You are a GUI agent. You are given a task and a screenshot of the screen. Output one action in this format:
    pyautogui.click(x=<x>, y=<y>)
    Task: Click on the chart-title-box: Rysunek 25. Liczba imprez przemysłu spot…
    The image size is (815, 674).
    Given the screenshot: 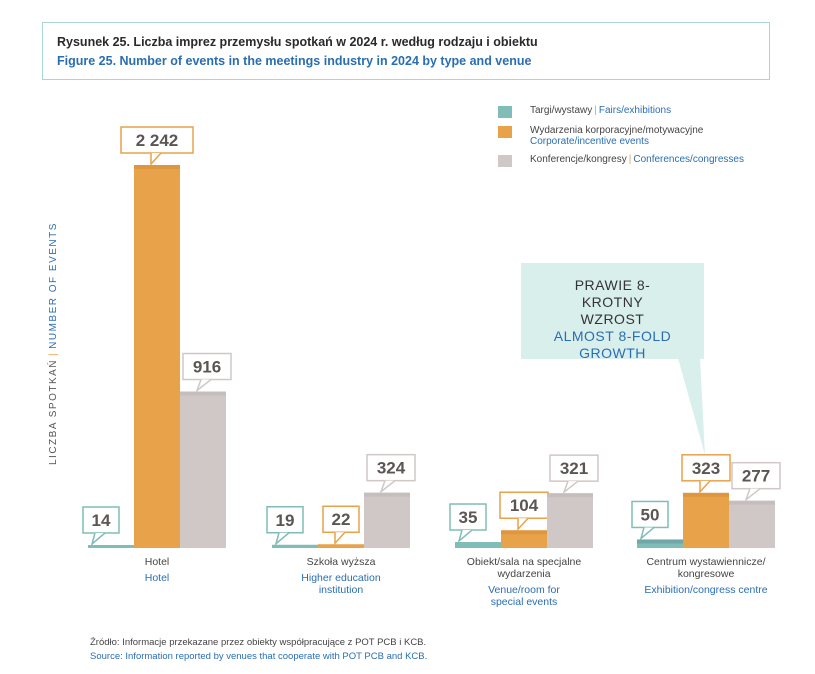 What is the action you would take?
    pyautogui.click(x=406, y=51)
    